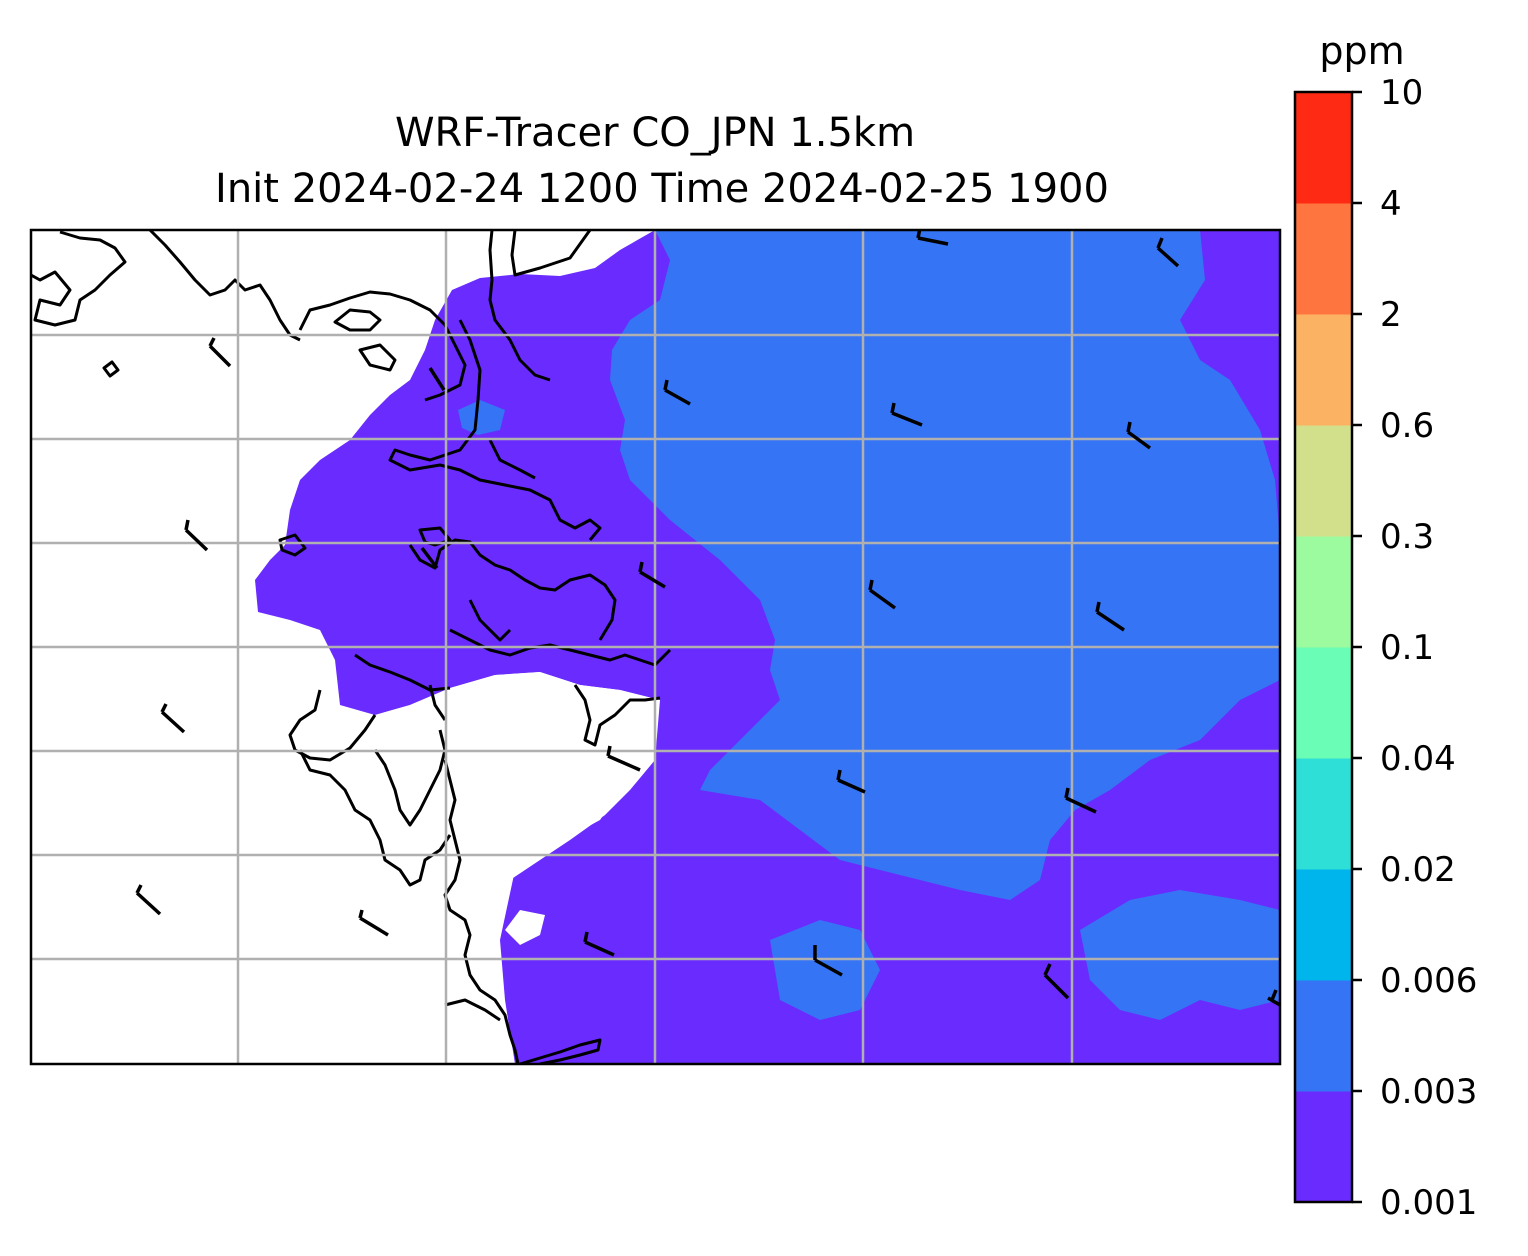  I want to click on colorbar-tick-label: 0.1, so click(1407, 648).